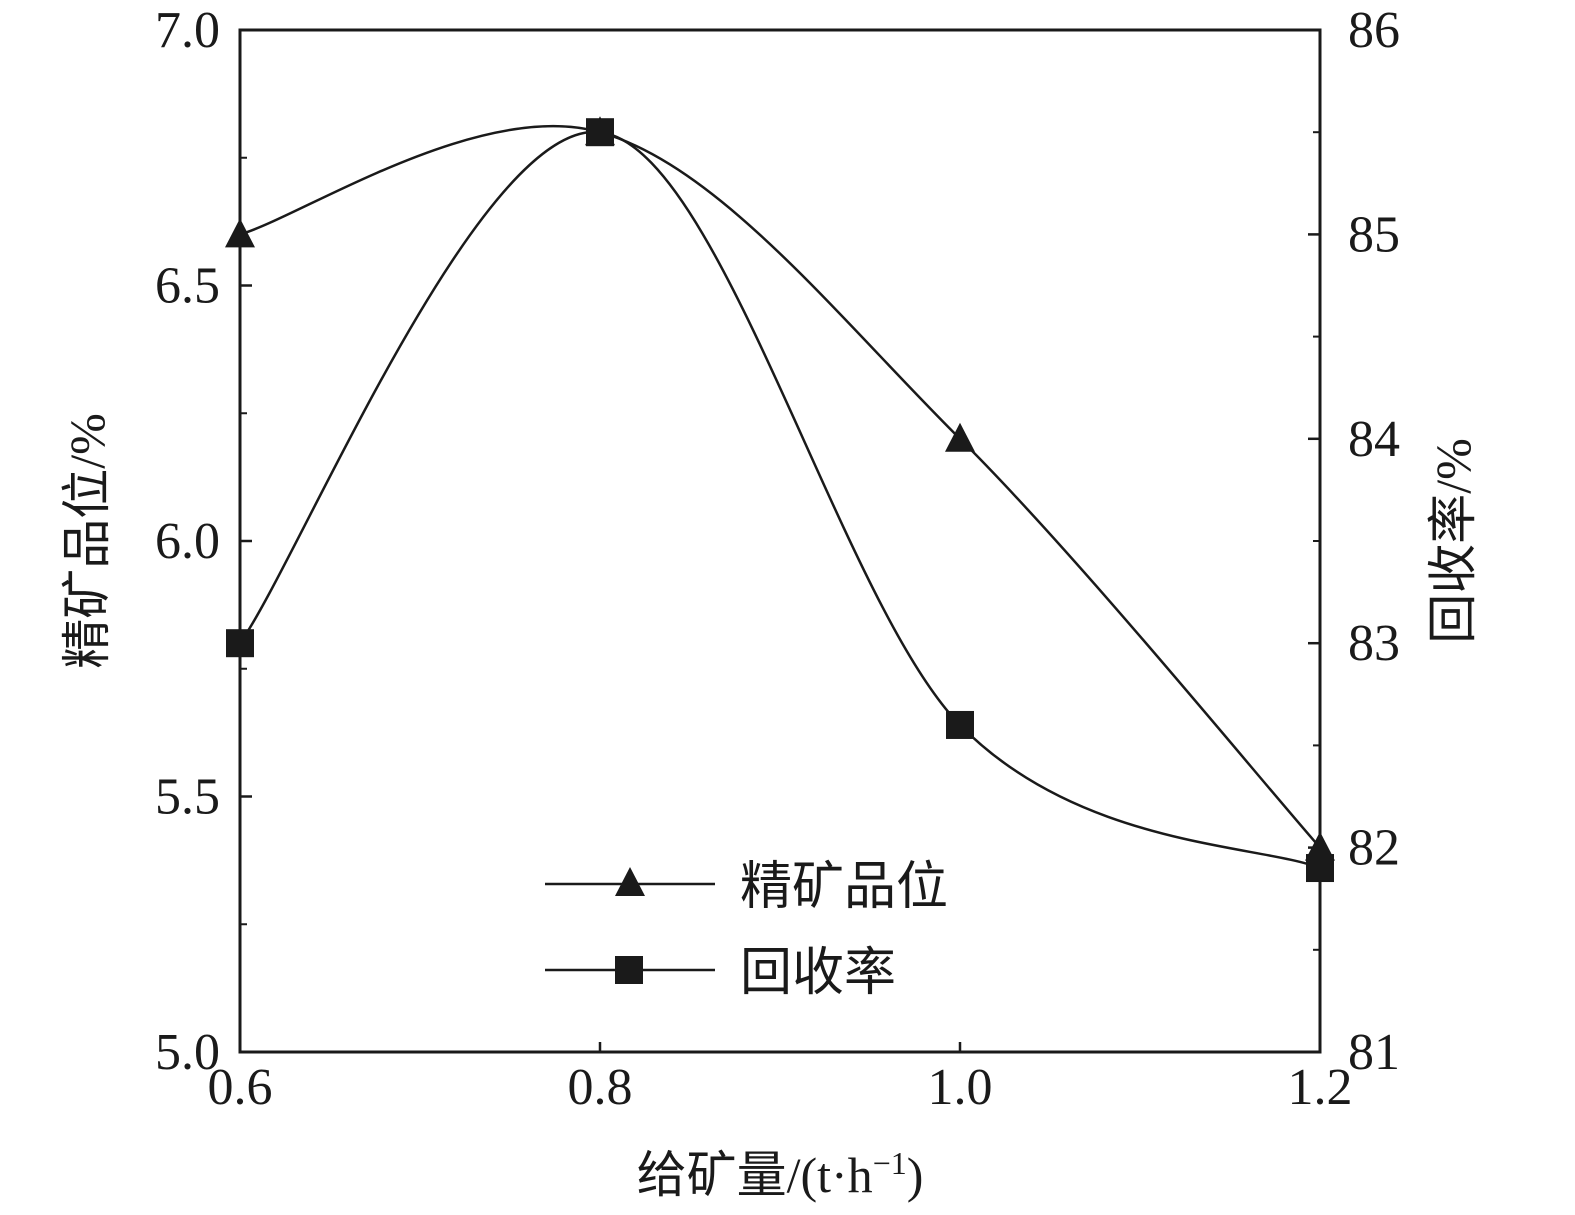 The width and height of the screenshot is (1575, 1215). I want to click on x-tick-label: 1.0, so click(960, 1087).